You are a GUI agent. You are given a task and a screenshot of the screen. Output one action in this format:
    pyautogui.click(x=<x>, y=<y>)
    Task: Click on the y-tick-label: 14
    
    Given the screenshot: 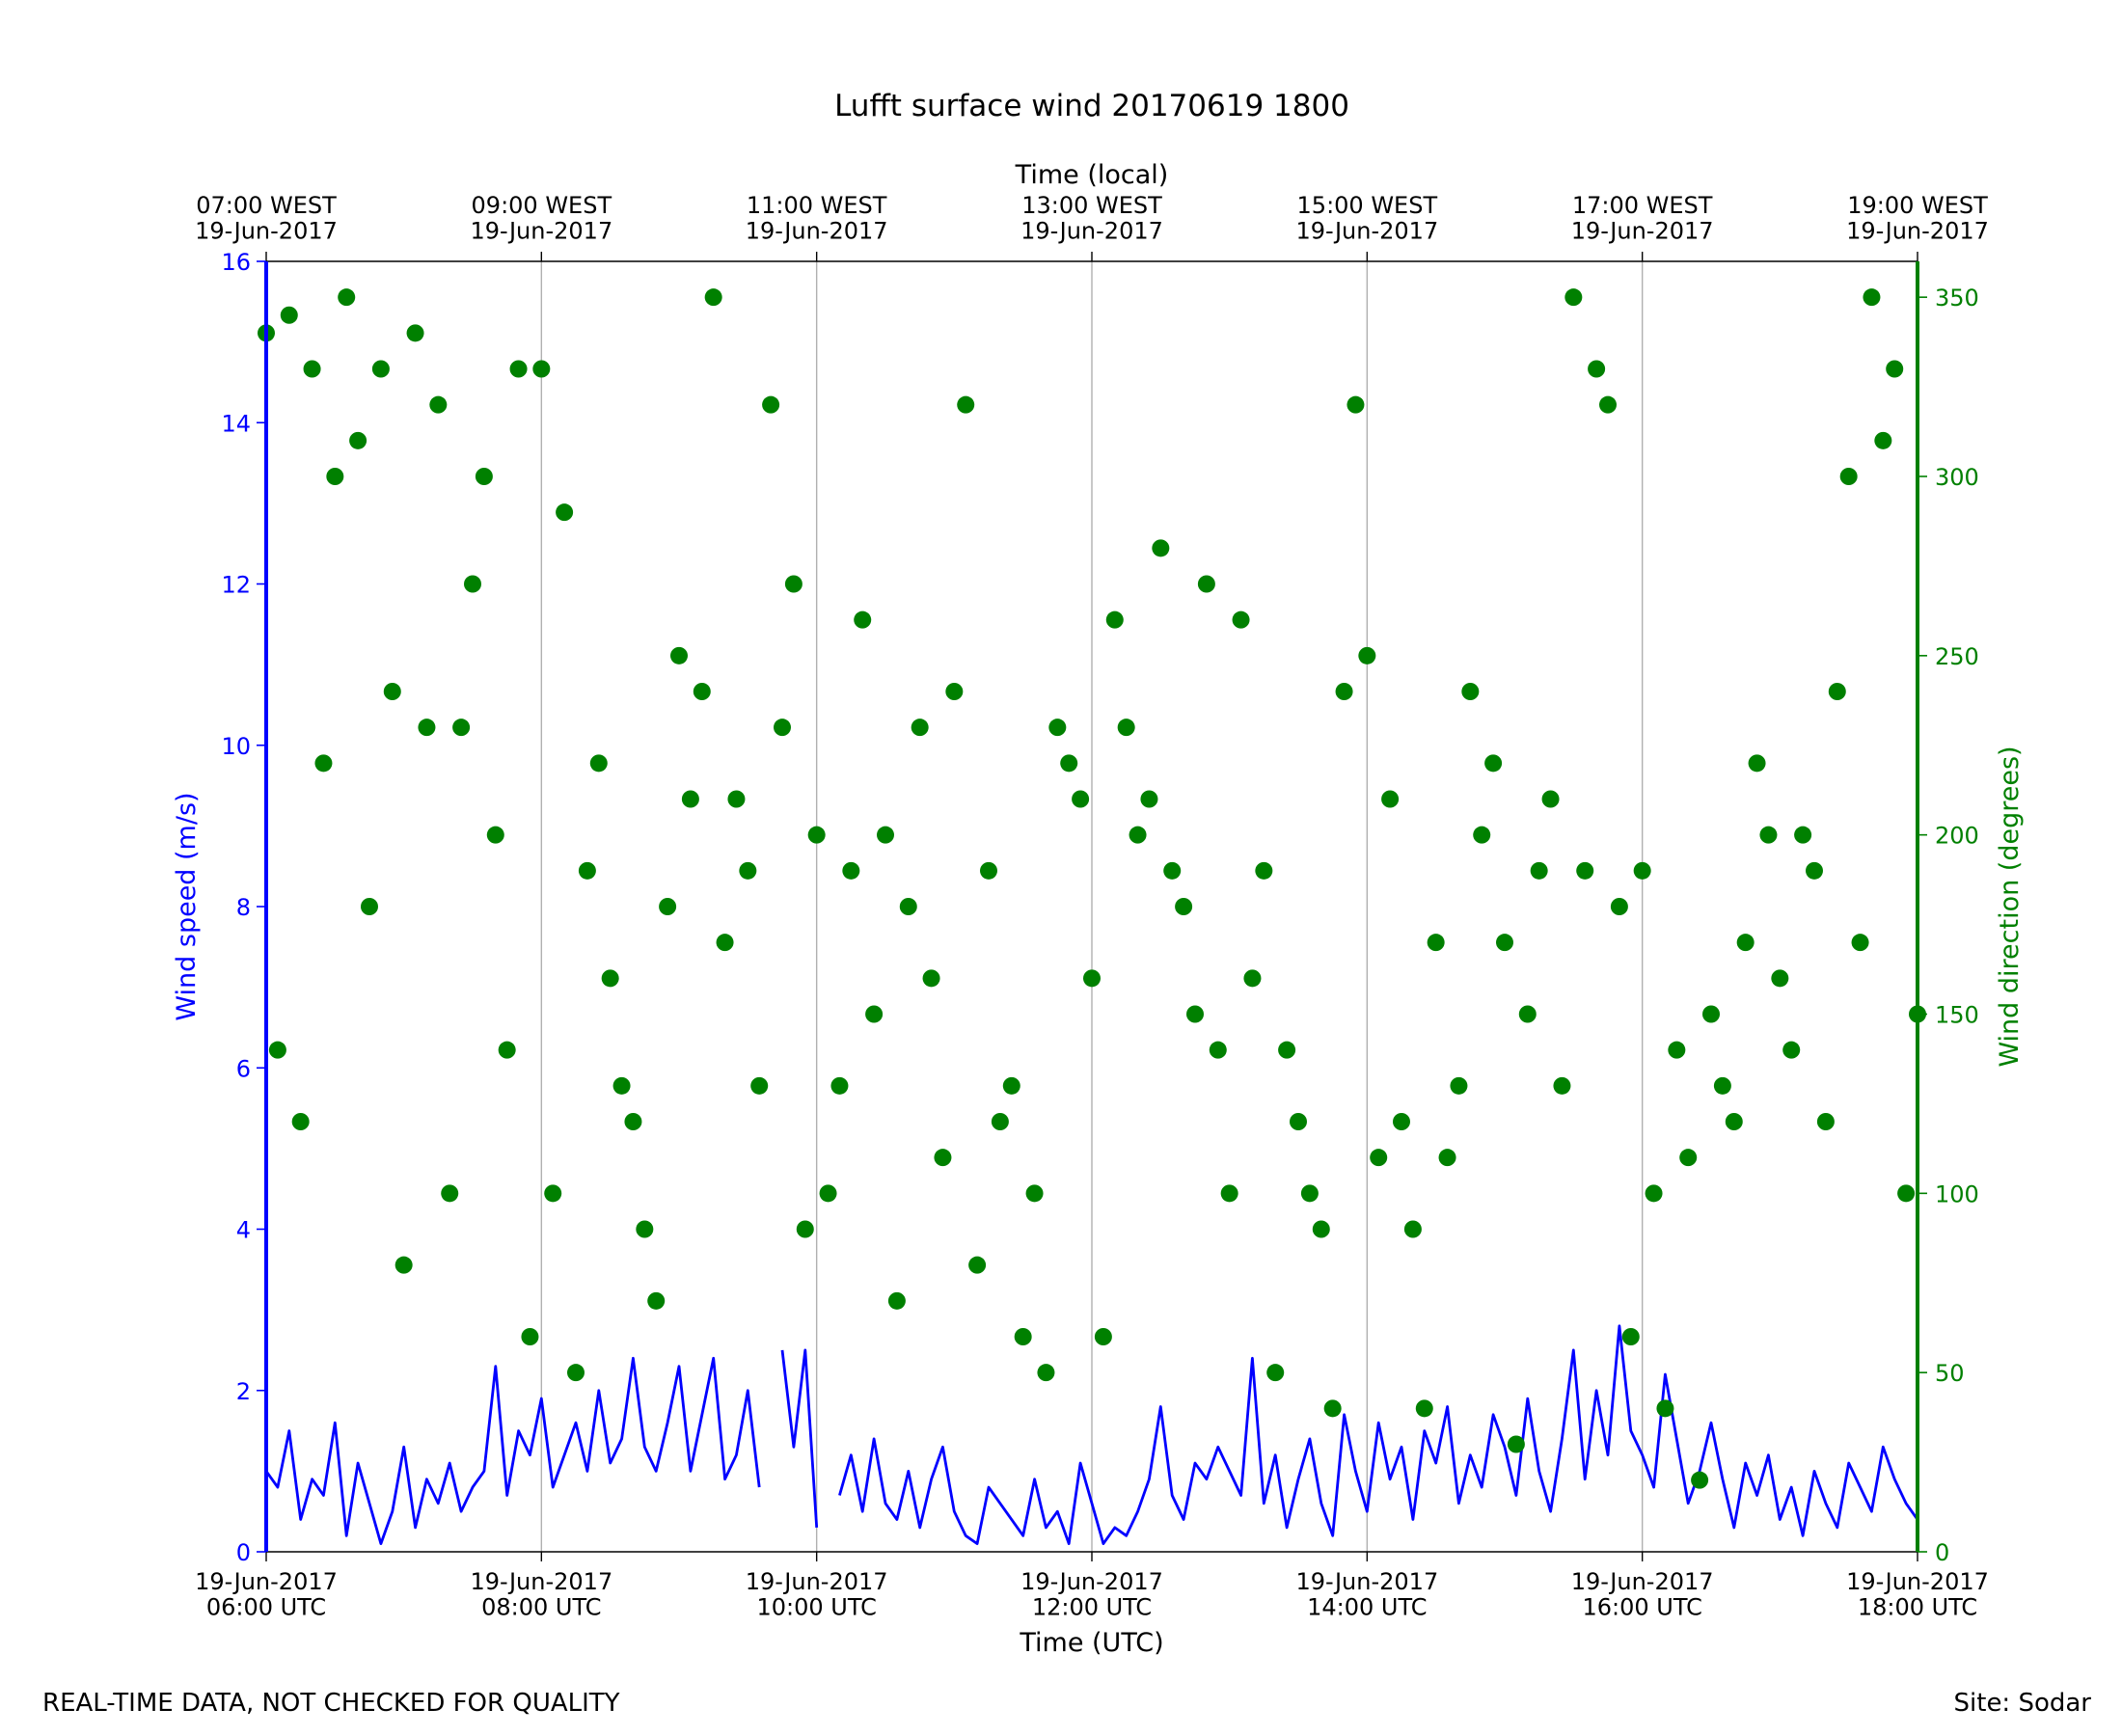 What is the action you would take?
    pyautogui.click(x=236, y=423)
    